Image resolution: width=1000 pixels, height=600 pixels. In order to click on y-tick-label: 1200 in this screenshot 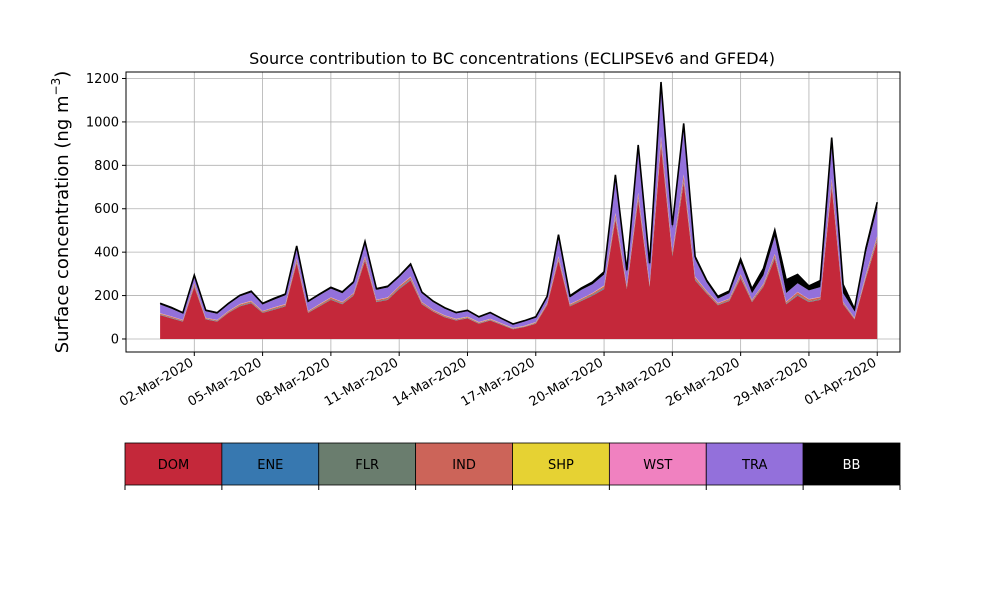, I will do `click(102, 79)`.